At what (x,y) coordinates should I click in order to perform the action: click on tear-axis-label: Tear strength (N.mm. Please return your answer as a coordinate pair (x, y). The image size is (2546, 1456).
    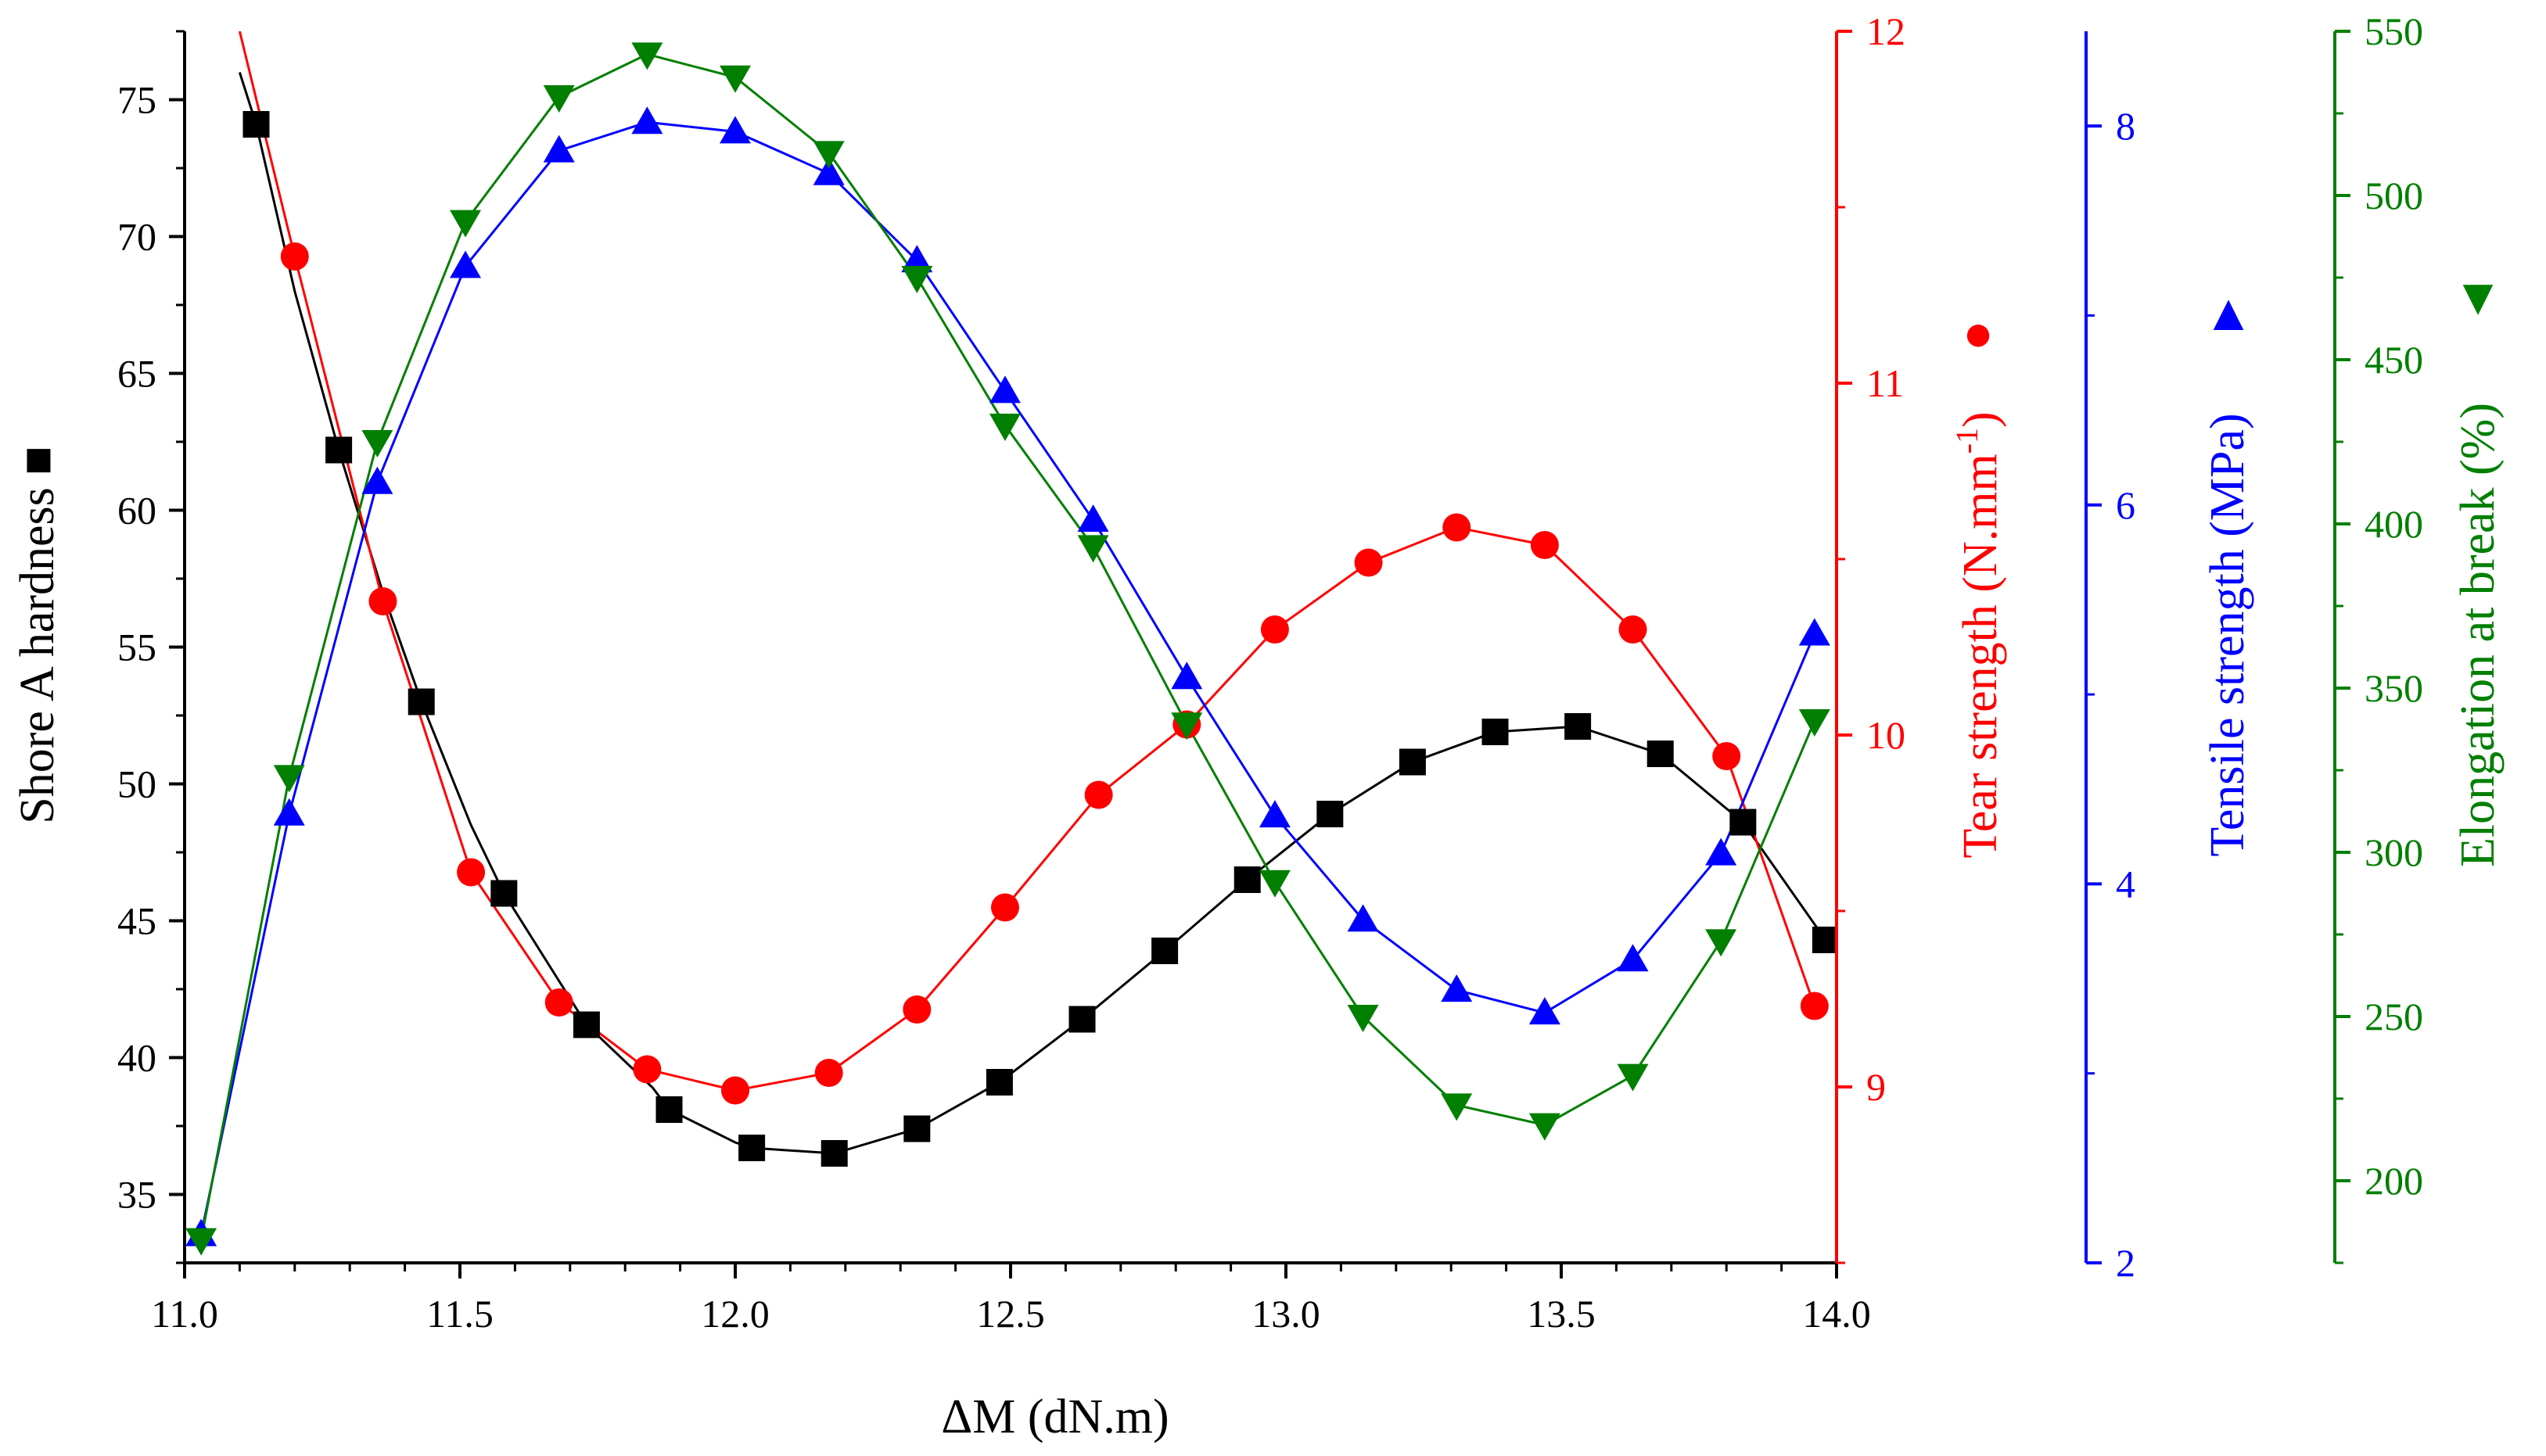
    Looking at the image, I should click on (1981, 656).